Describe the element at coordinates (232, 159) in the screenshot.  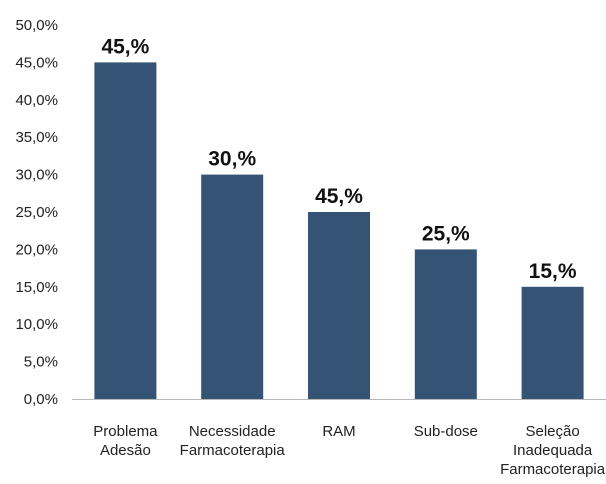
I see `data-label: 30,%` at that location.